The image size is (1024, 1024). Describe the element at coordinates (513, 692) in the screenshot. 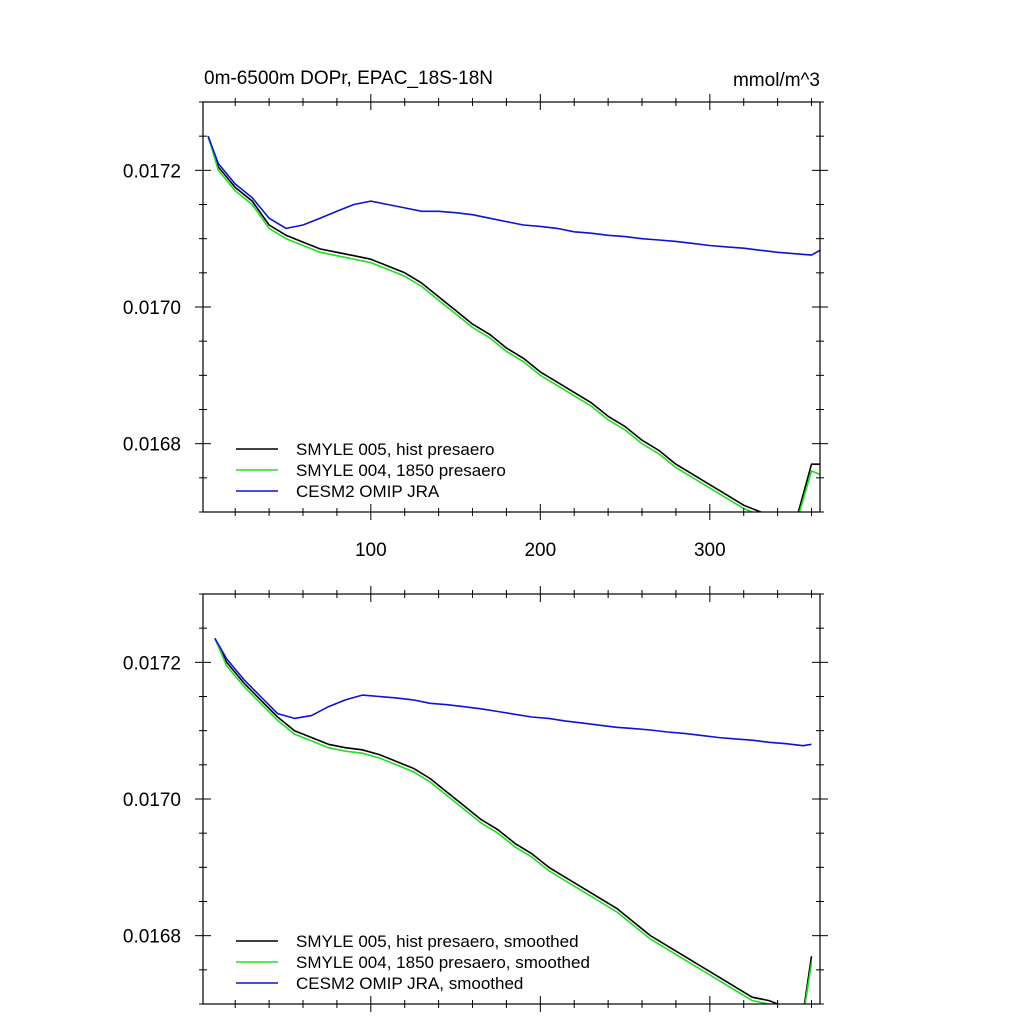

I see `series-line-cesm2-omip-jra-smoothed` at that location.